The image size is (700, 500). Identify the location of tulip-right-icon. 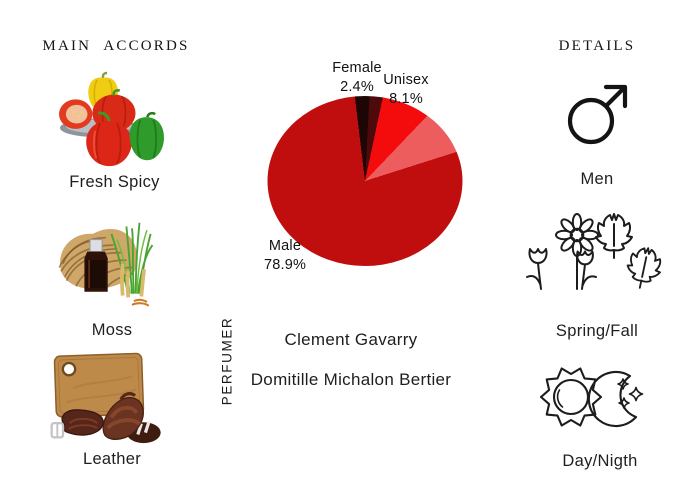
(586, 270).